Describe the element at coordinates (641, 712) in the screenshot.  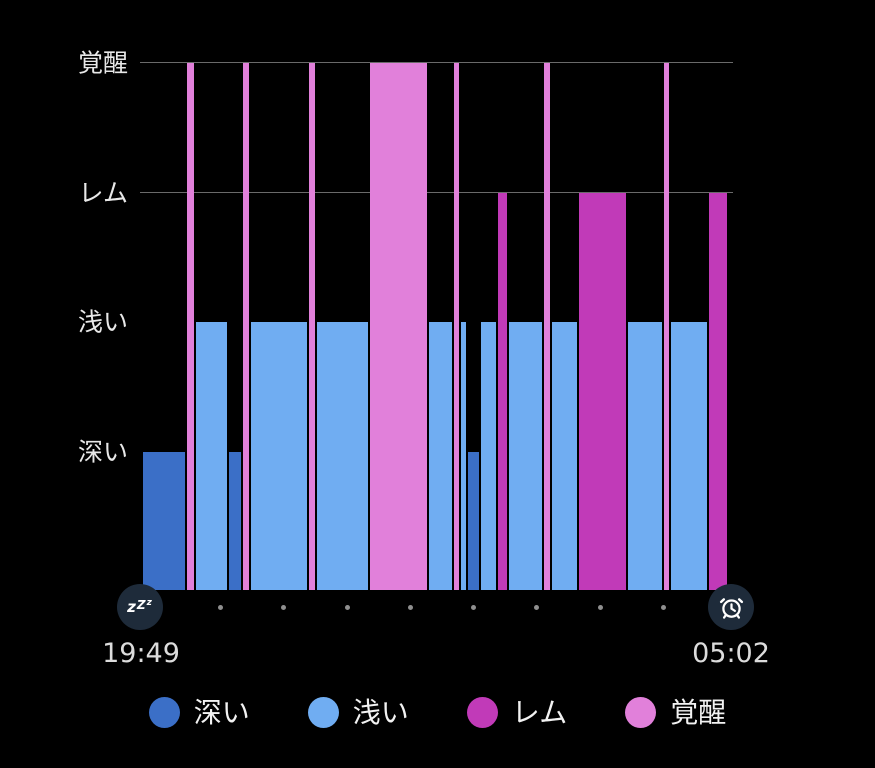
I see `awake-legend-dot-icon` at that location.